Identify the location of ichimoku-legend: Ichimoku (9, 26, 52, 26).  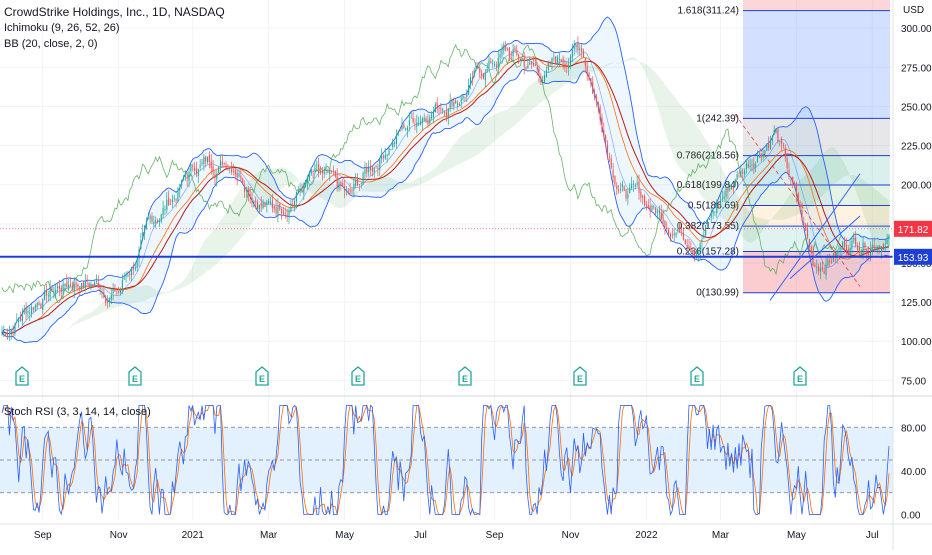
(62, 28).